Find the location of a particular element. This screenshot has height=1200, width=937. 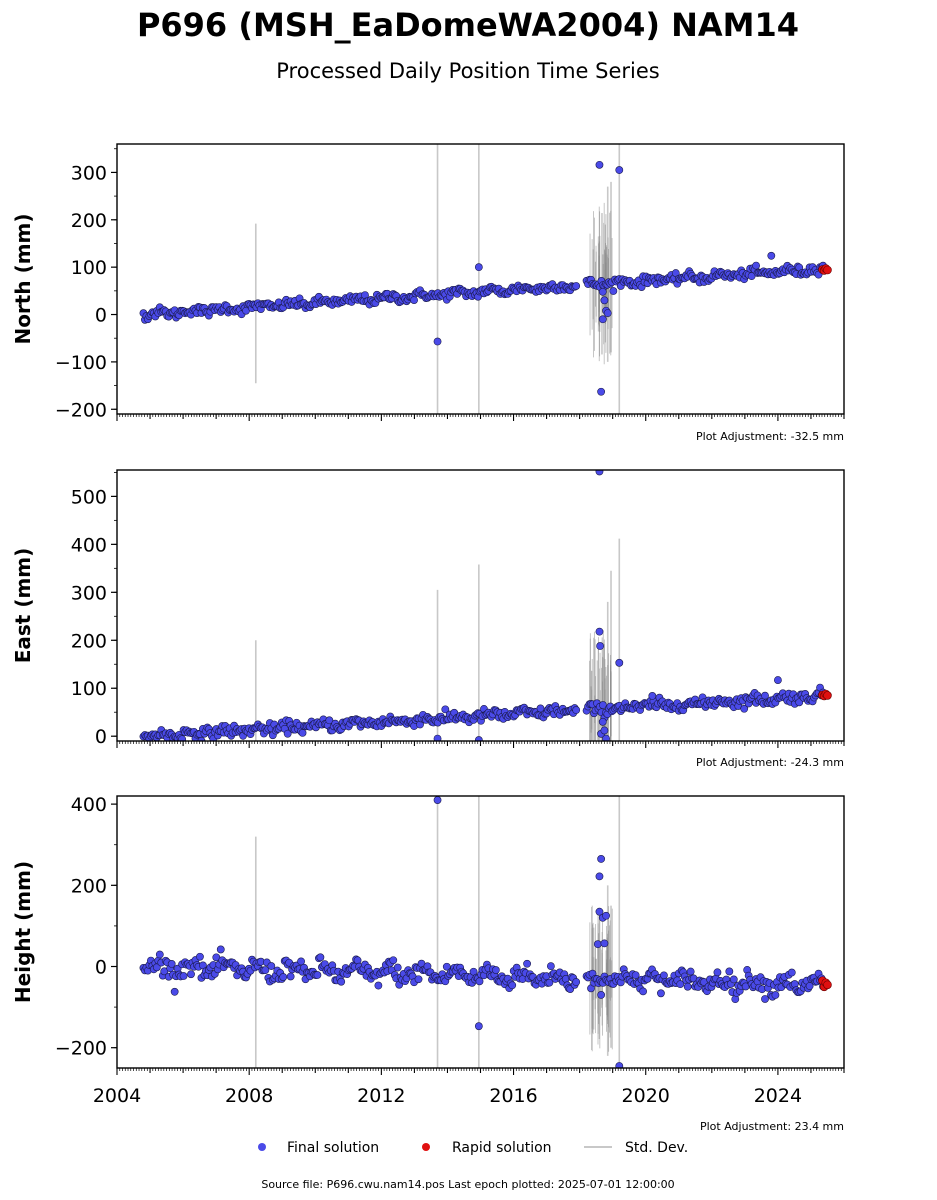

plot-adjustment-label: Plot Adjustment: 23.4 mm is located at coordinates (772, 1126).